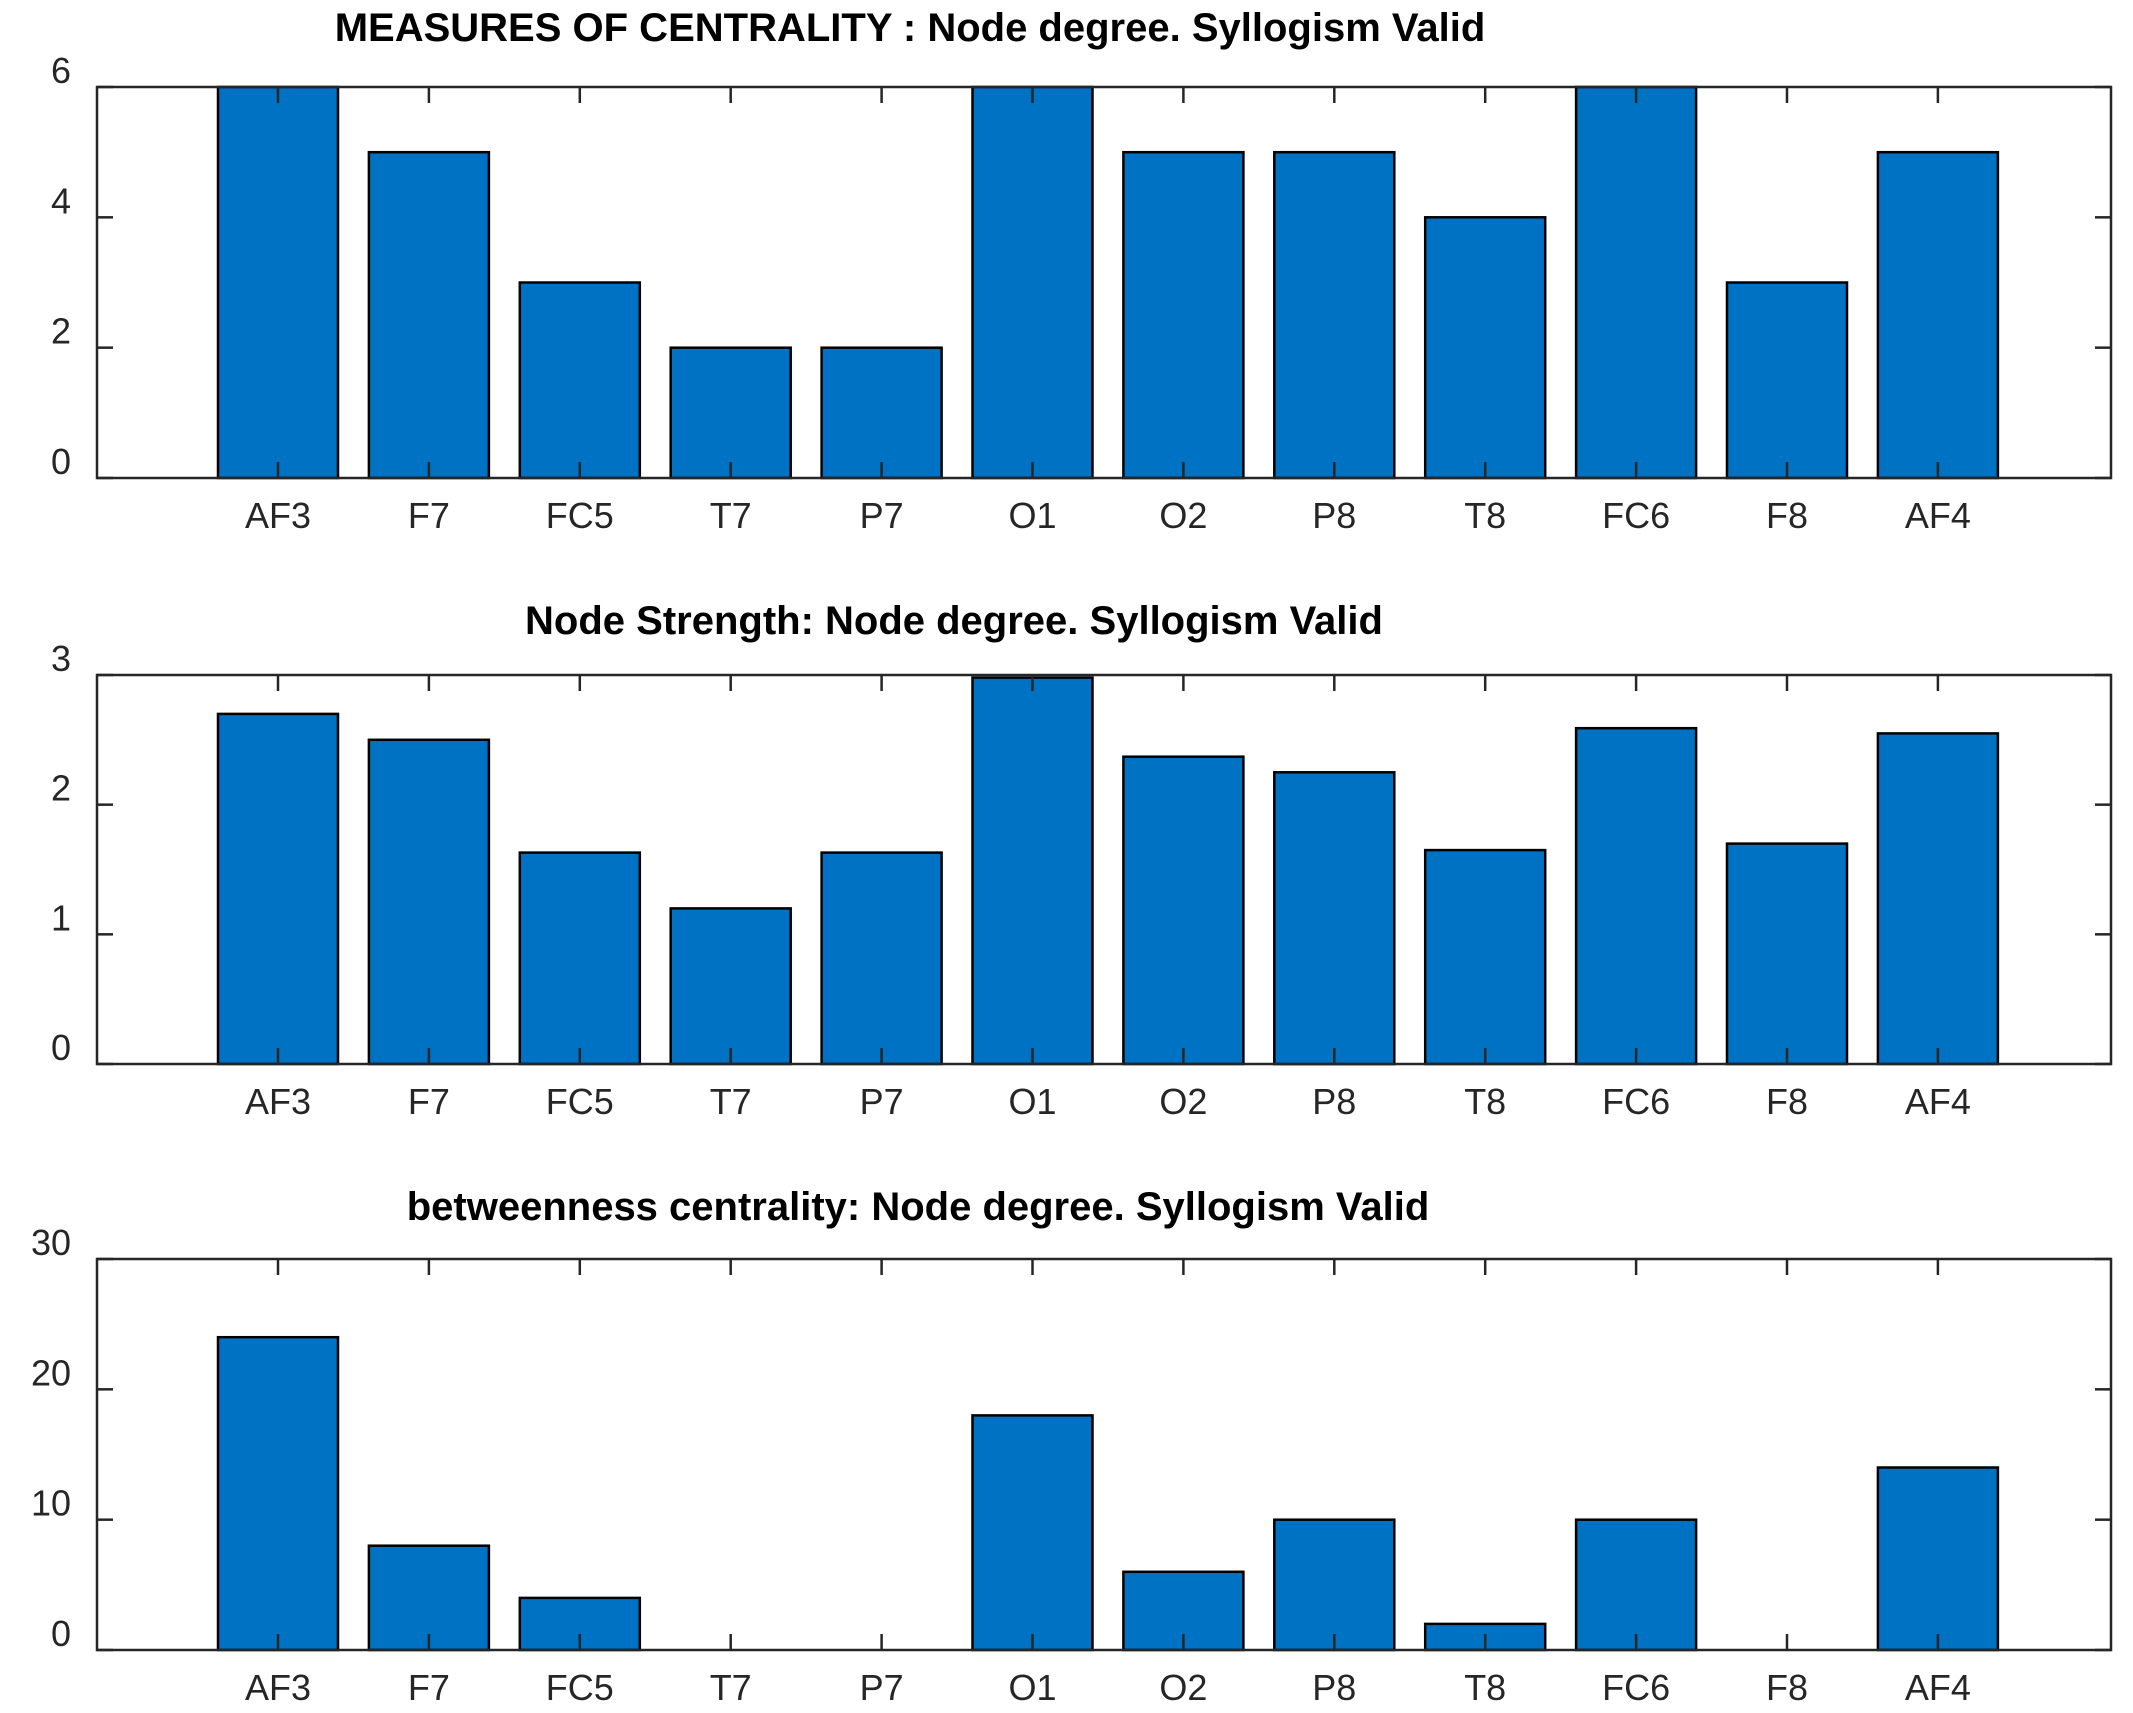 The width and height of the screenshot is (2133, 1713). I want to click on y-tick-label: 6, so click(61, 70).